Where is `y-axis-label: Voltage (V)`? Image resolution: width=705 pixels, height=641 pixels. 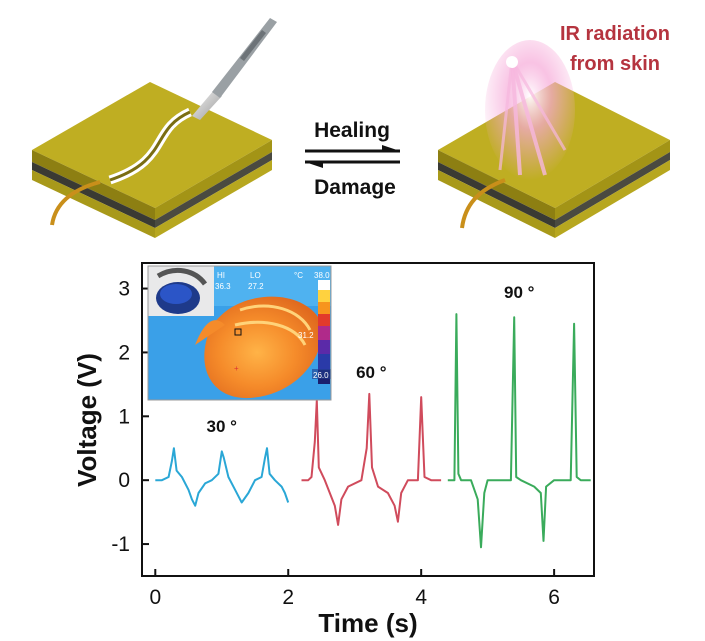 y-axis-label: Voltage (V) is located at coordinates (87, 420).